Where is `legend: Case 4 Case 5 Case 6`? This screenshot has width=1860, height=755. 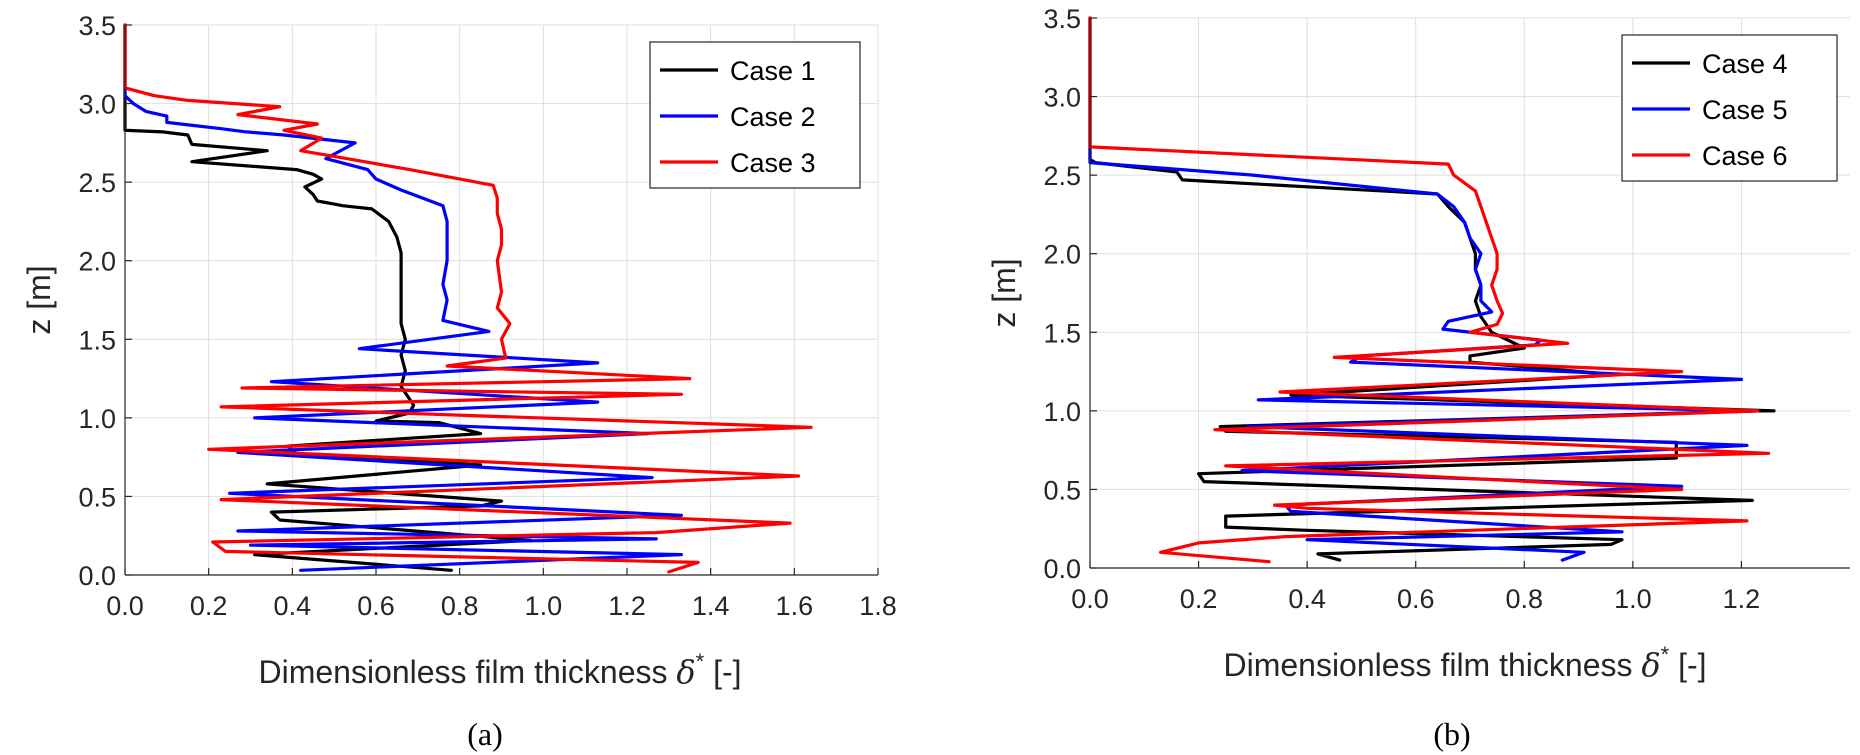
legend: Case 4 Case 5 Case 6 is located at coordinates (1729, 108).